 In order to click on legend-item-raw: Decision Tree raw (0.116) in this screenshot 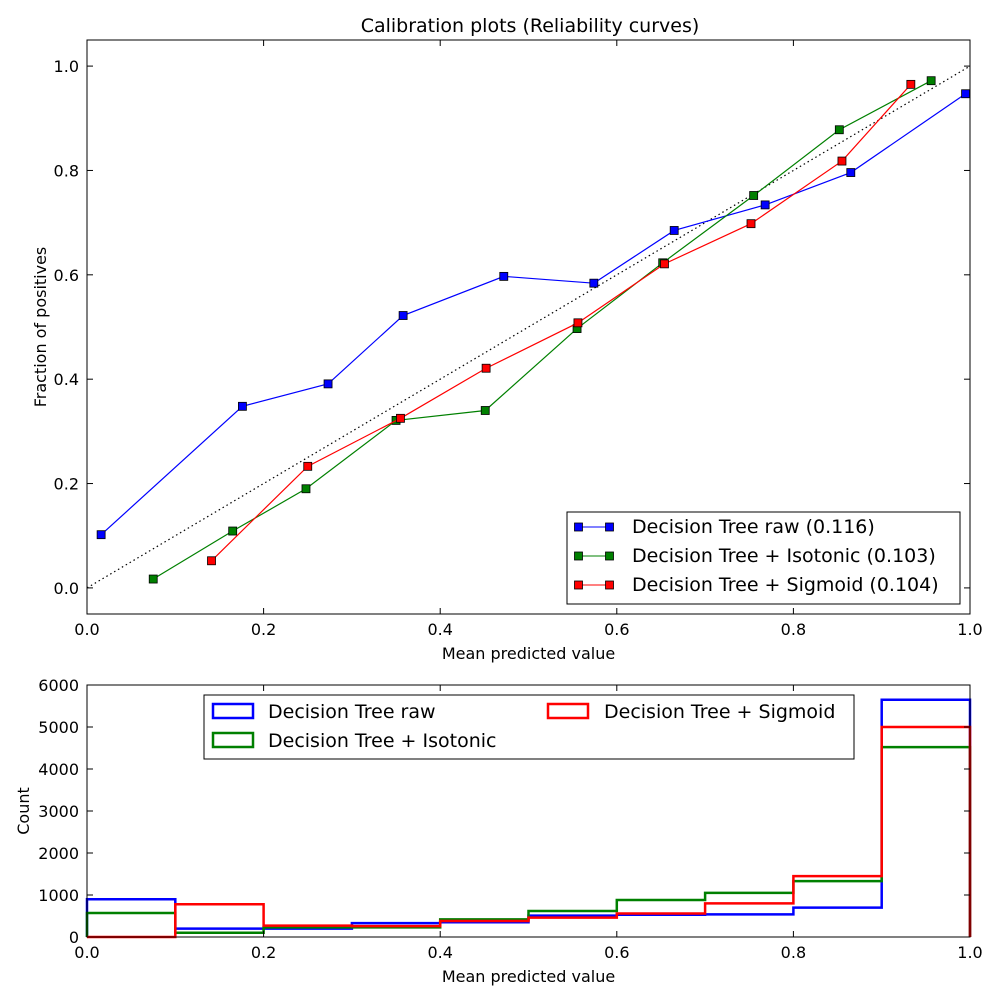, I will do `click(724, 527)`.